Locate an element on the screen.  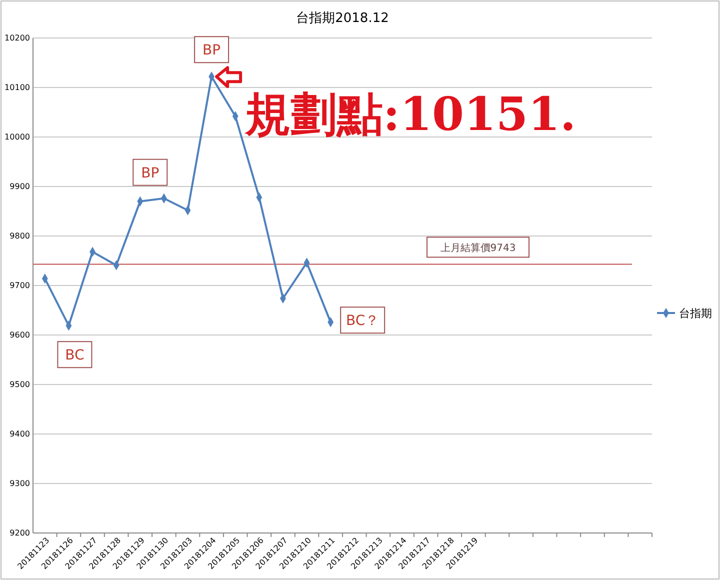
ref-line-label: 上月結算價9743 is located at coordinates (478, 248).